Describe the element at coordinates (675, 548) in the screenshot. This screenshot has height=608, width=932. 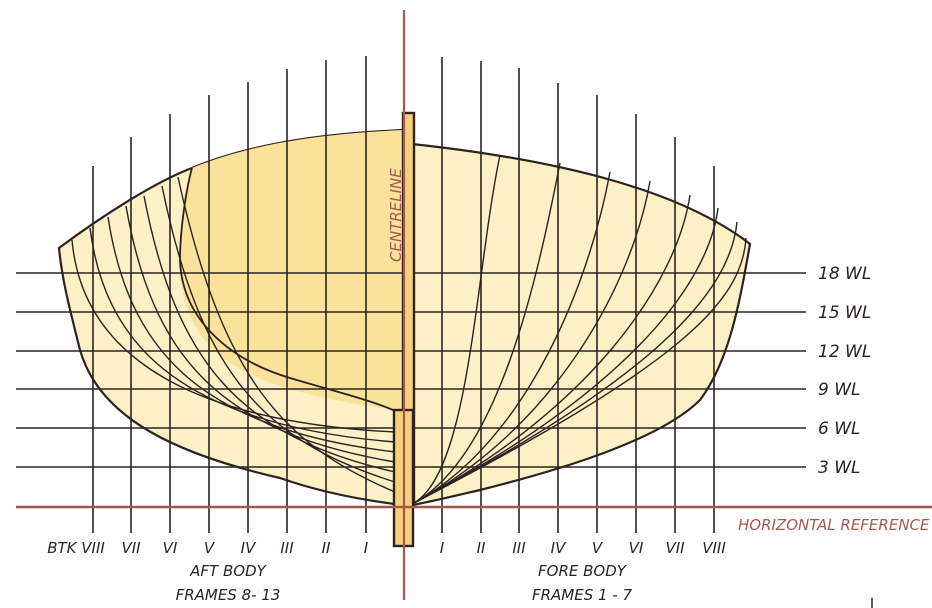
I see `fore-buttock-label-7: VII` at that location.